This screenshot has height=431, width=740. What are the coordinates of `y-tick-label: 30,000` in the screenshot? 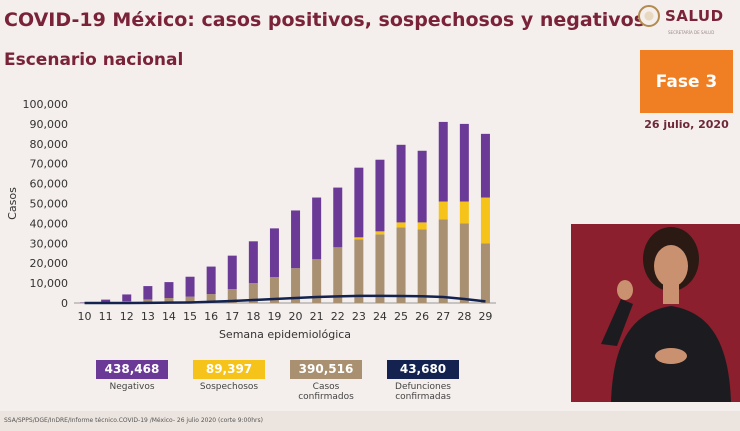 It's located at (49, 243).